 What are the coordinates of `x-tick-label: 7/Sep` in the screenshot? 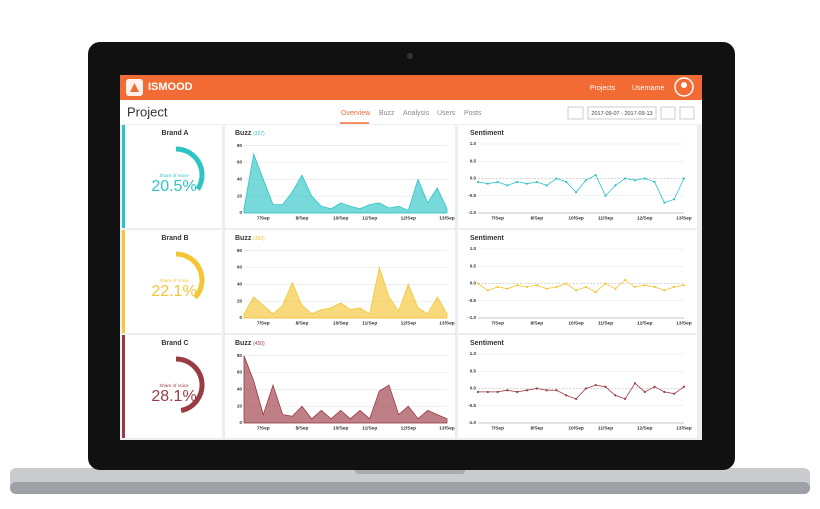 It's located at (263, 323).